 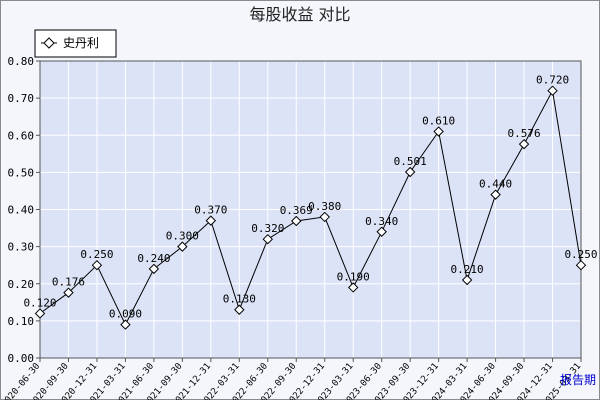 What do you see at coordinates (410, 161) in the screenshot?
I see `data-label: 0.501` at bounding box center [410, 161].